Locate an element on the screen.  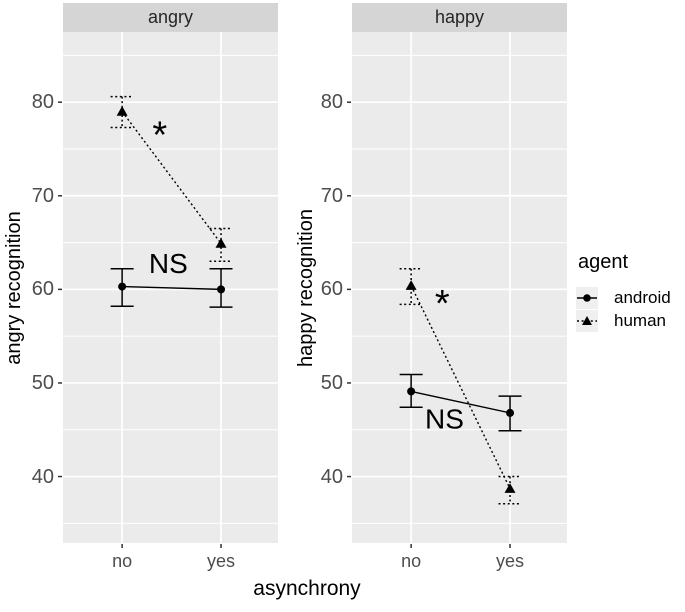
legend-item-android: android is located at coordinates (623, 297).